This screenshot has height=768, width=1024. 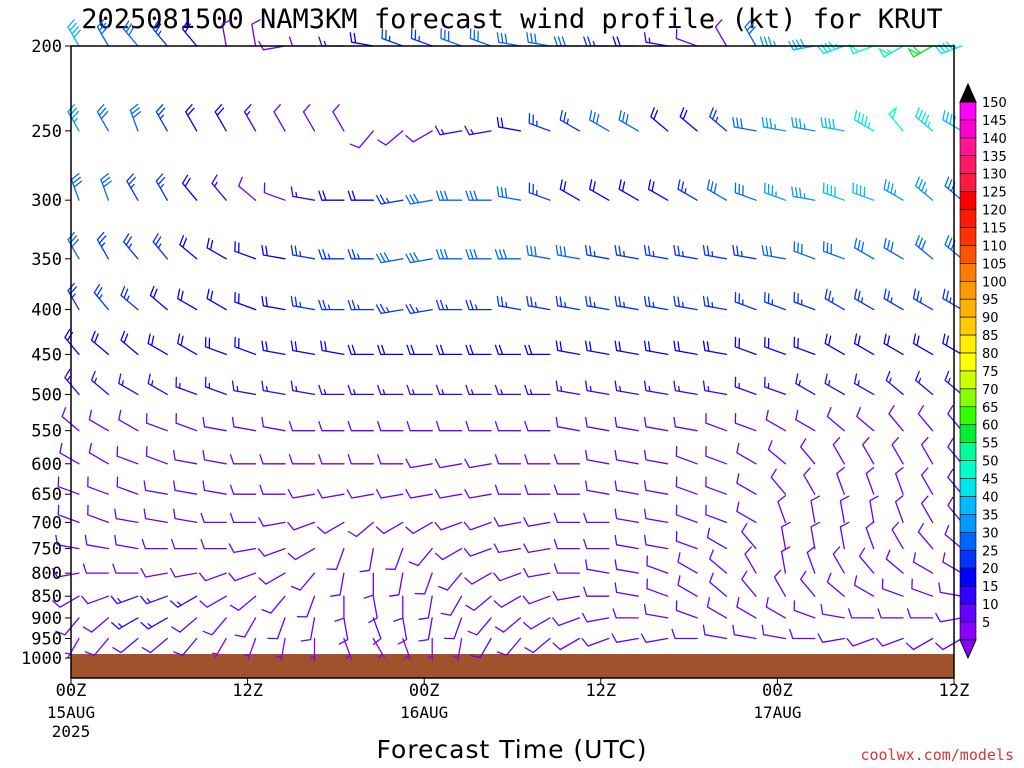 I want to click on colorbar-label: 145, so click(x=994, y=121).